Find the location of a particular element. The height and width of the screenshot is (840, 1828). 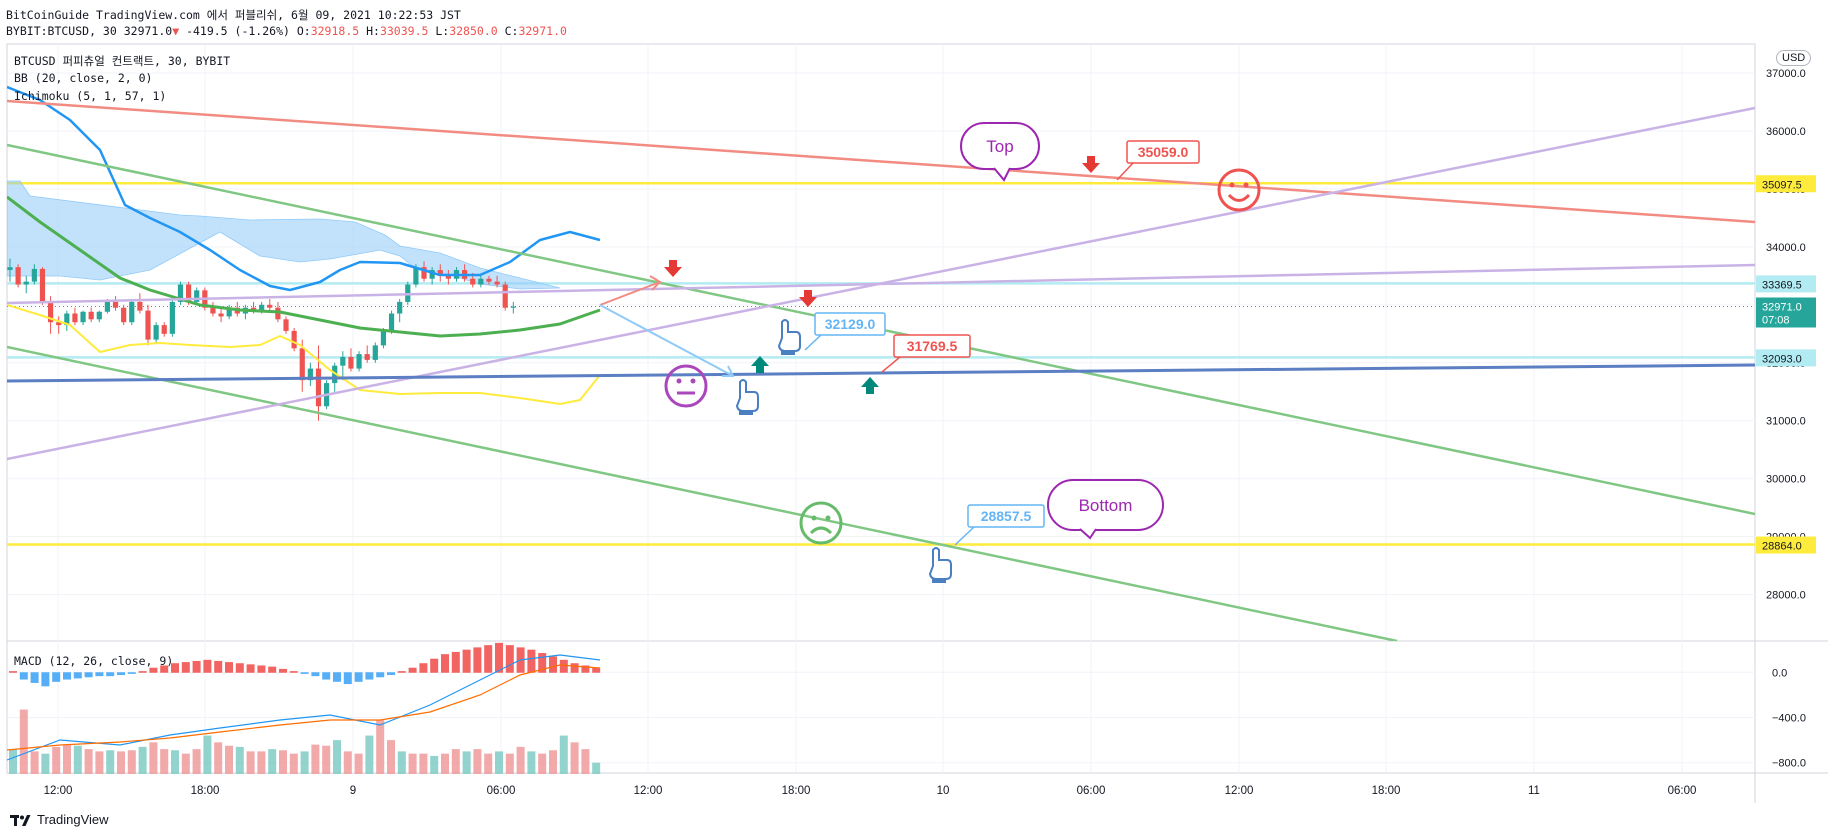

last-price: 32971.0 is located at coordinates (148, 31).